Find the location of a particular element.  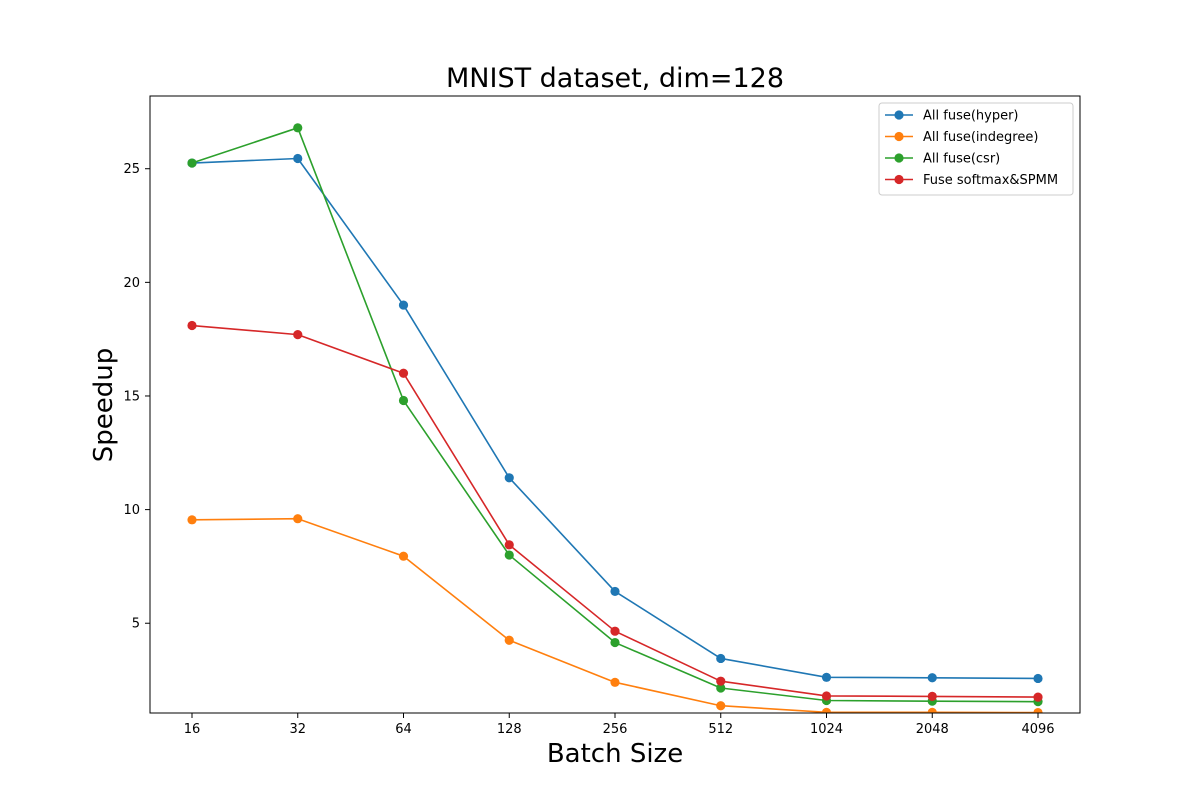

x-tick-label: 32 is located at coordinates (297, 729).